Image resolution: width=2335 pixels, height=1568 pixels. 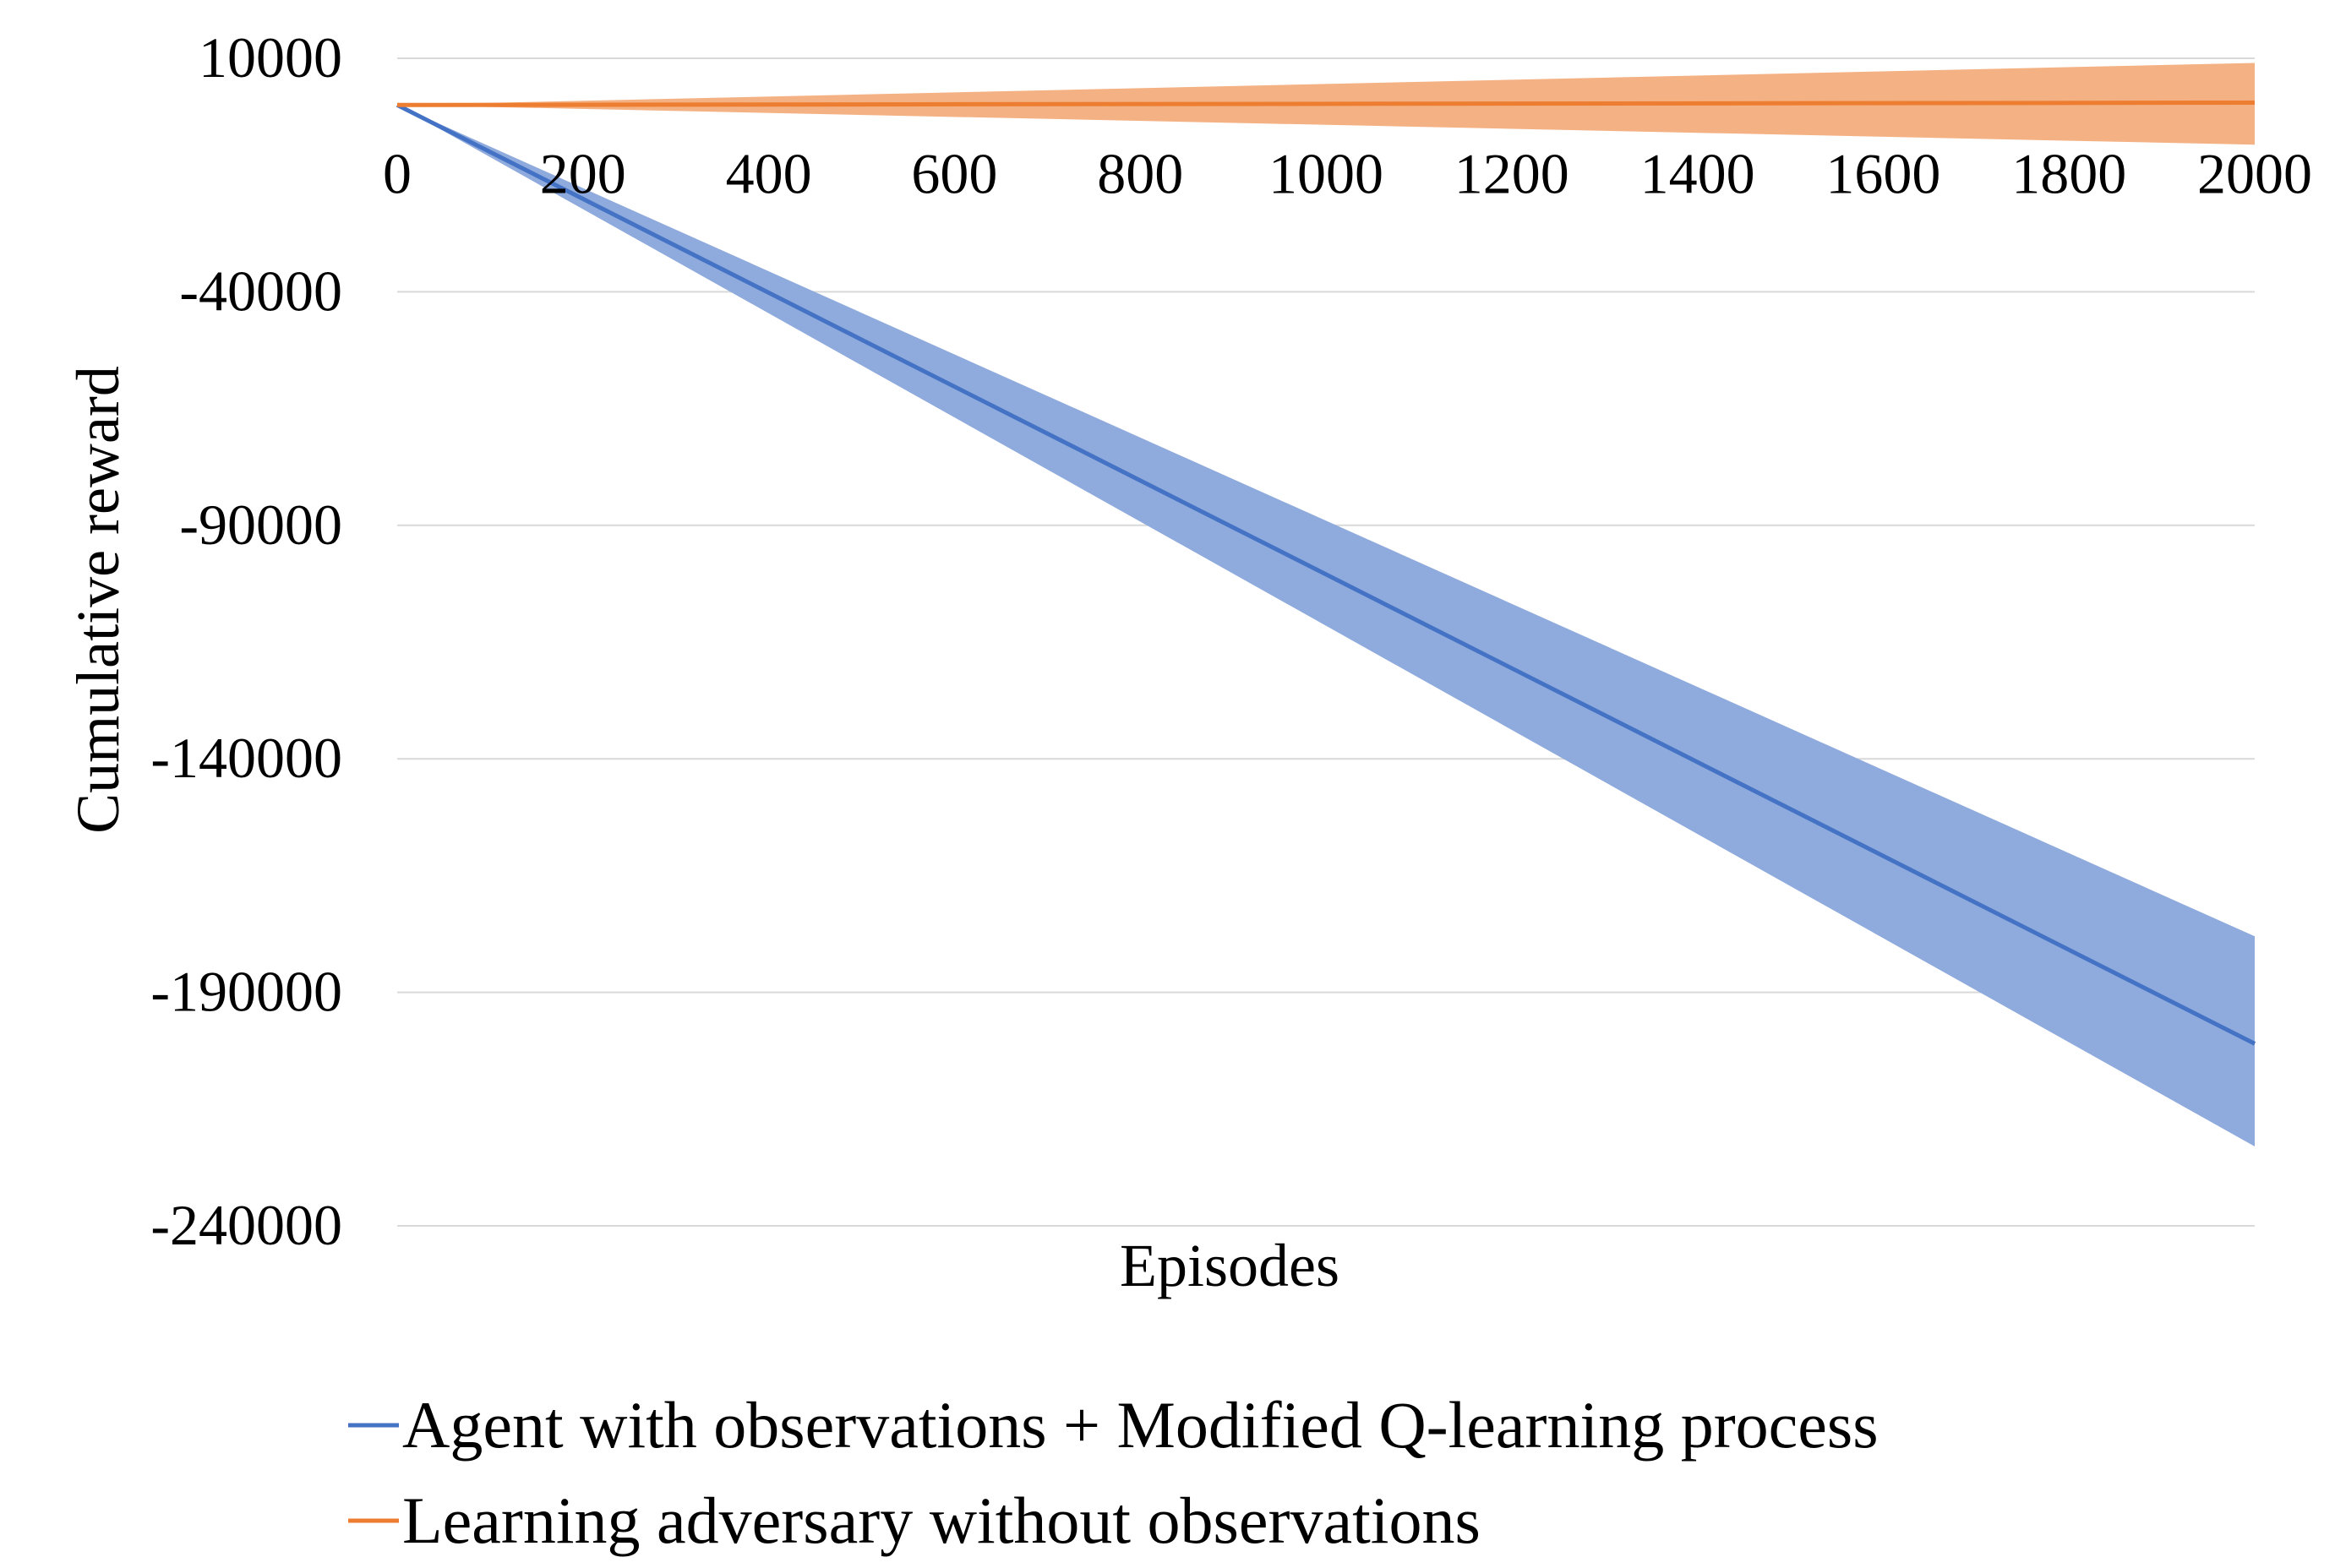 I want to click on y-tick-label: -140000, so click(x=246, y=758).